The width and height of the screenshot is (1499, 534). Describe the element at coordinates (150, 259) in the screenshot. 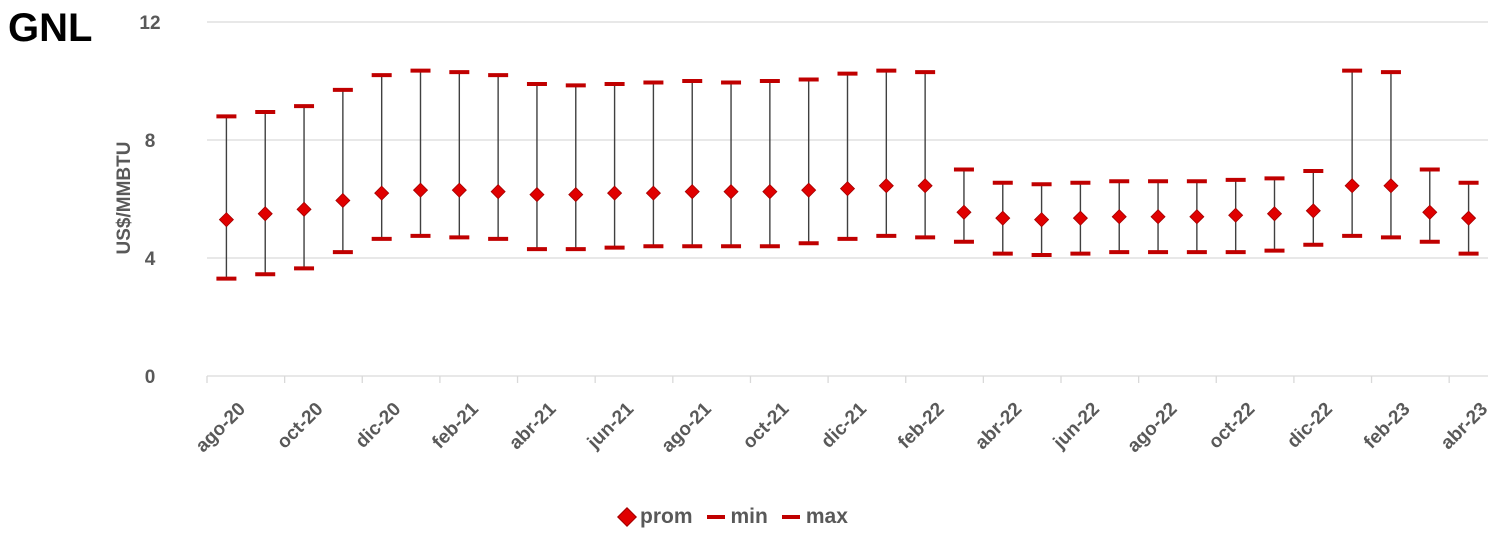

I see `y-tick-label: 4` at that location.